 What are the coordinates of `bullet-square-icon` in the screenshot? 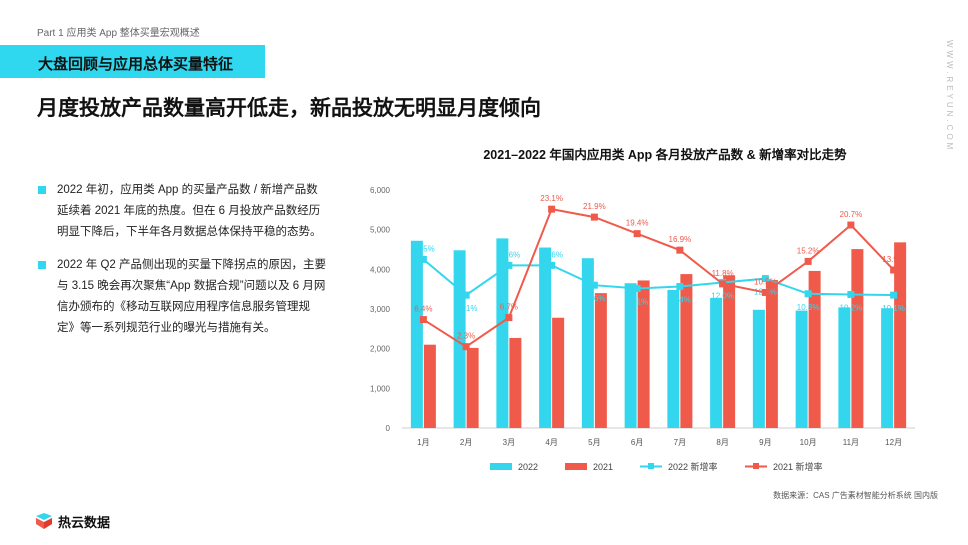 It's located at (42, 190).